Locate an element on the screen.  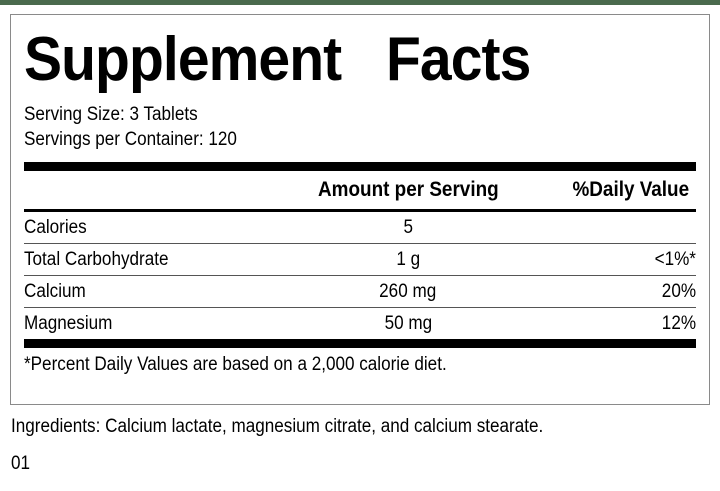
document-code: 01 is located at coordinates (21, 463).